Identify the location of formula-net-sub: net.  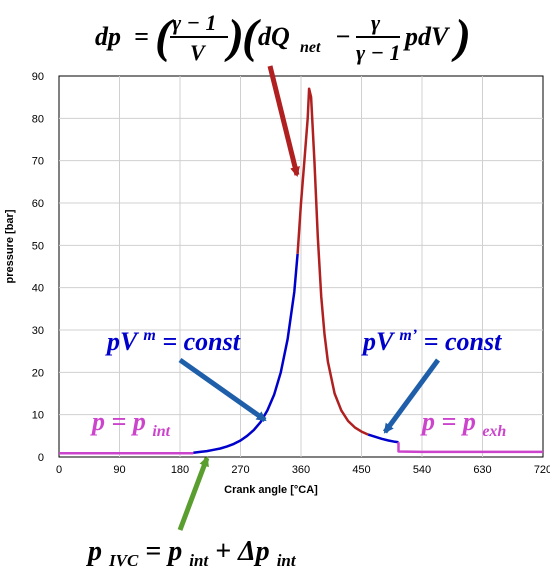
(310, 47).